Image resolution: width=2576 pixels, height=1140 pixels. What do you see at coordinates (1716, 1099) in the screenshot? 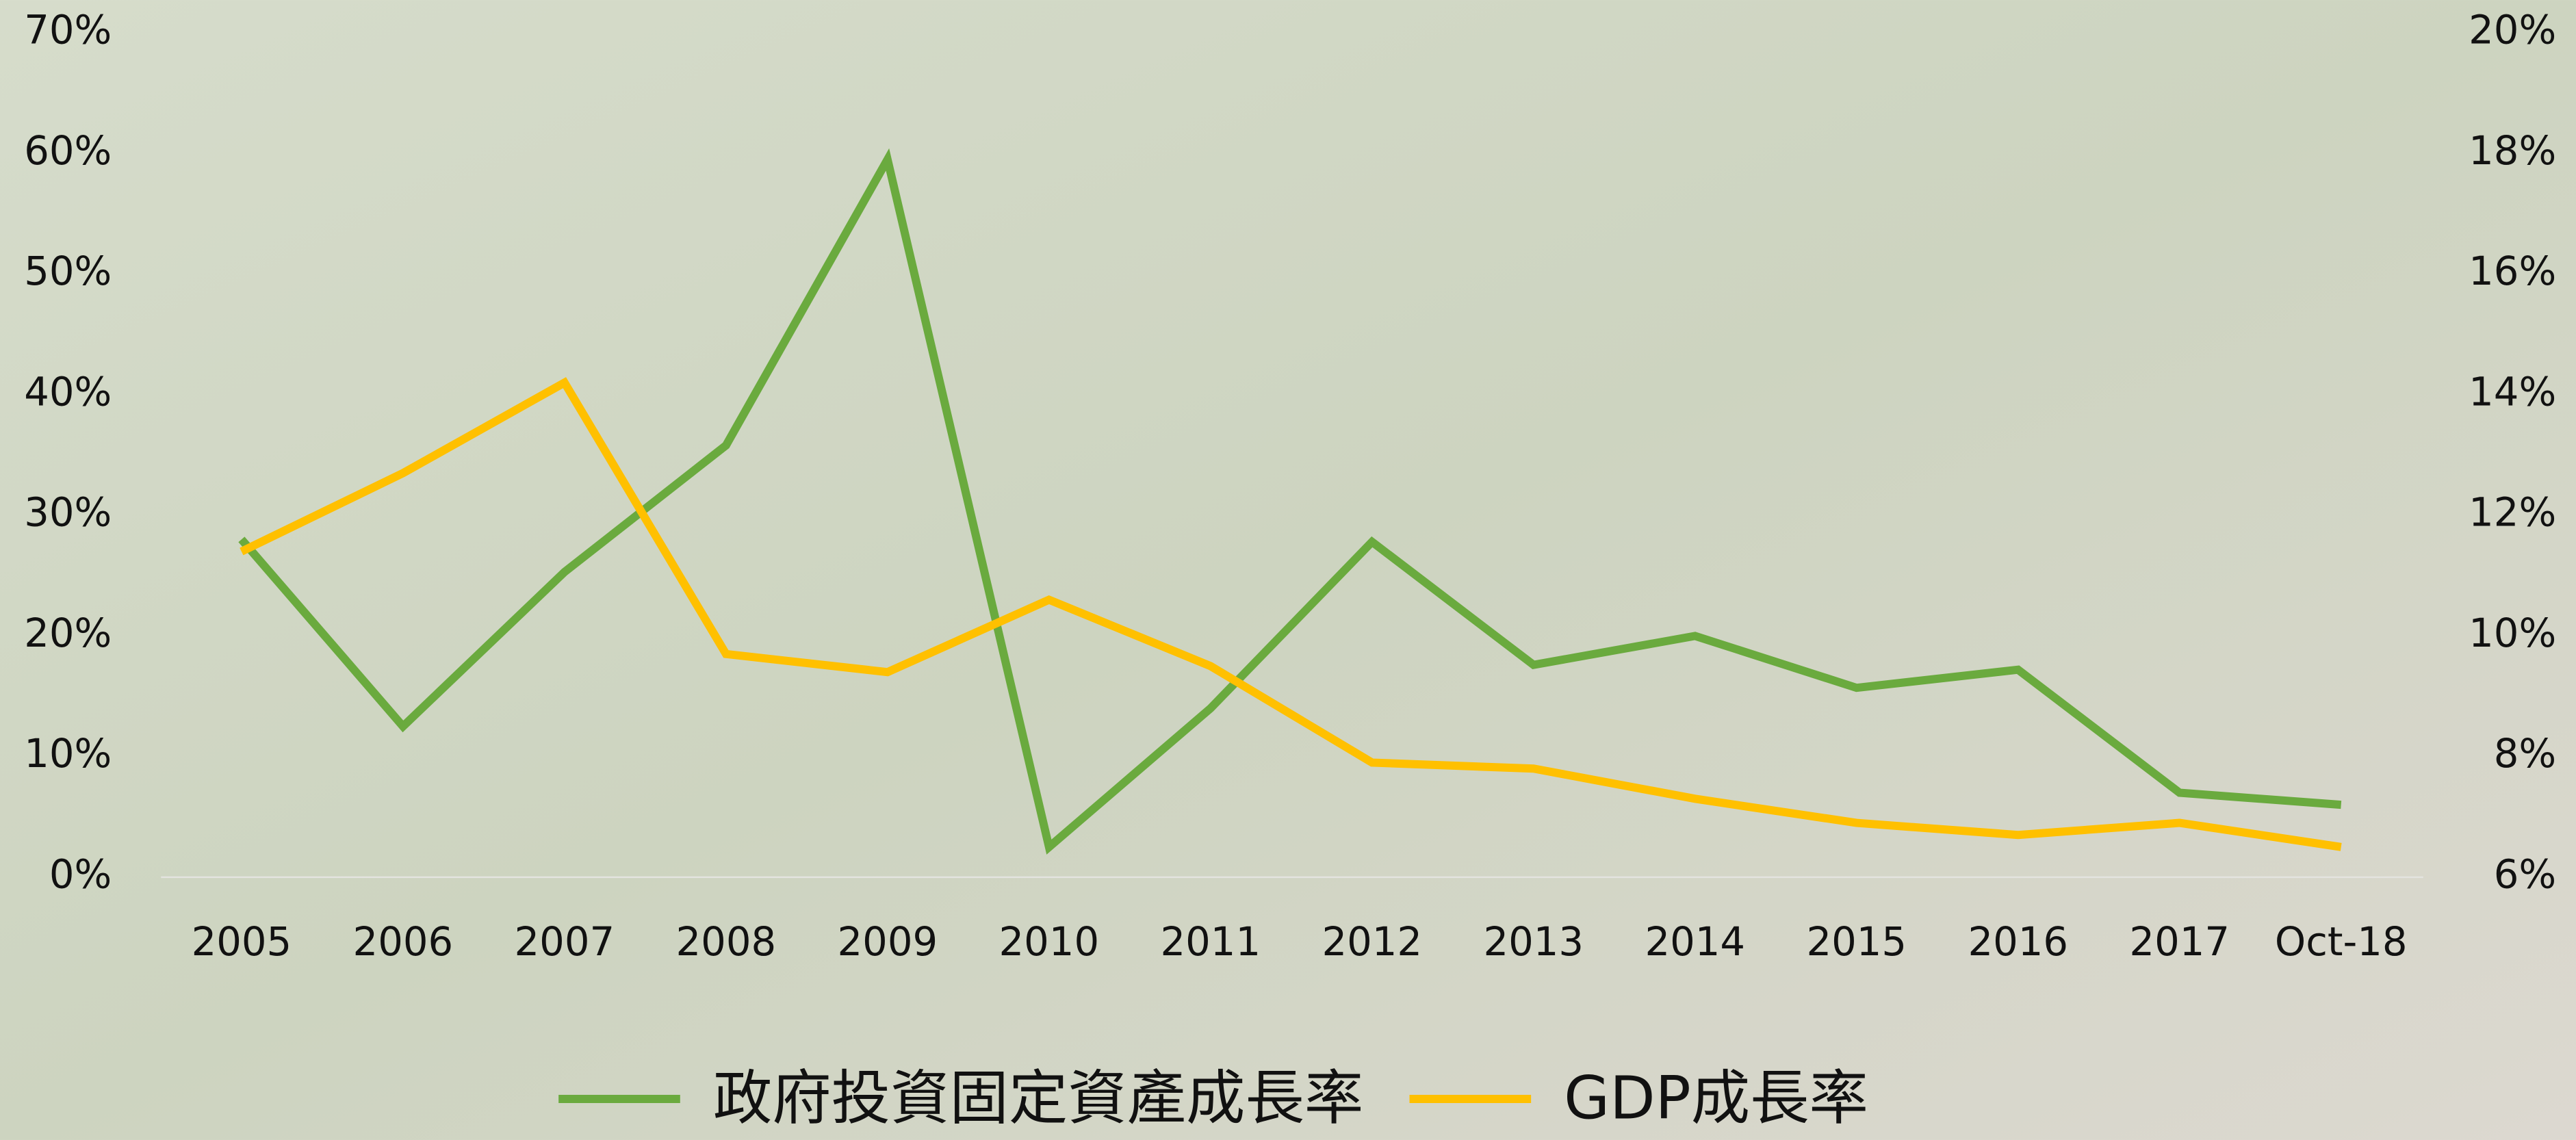
I see `legend-label: GDP成長率` at bounding box center [1716, 1099].